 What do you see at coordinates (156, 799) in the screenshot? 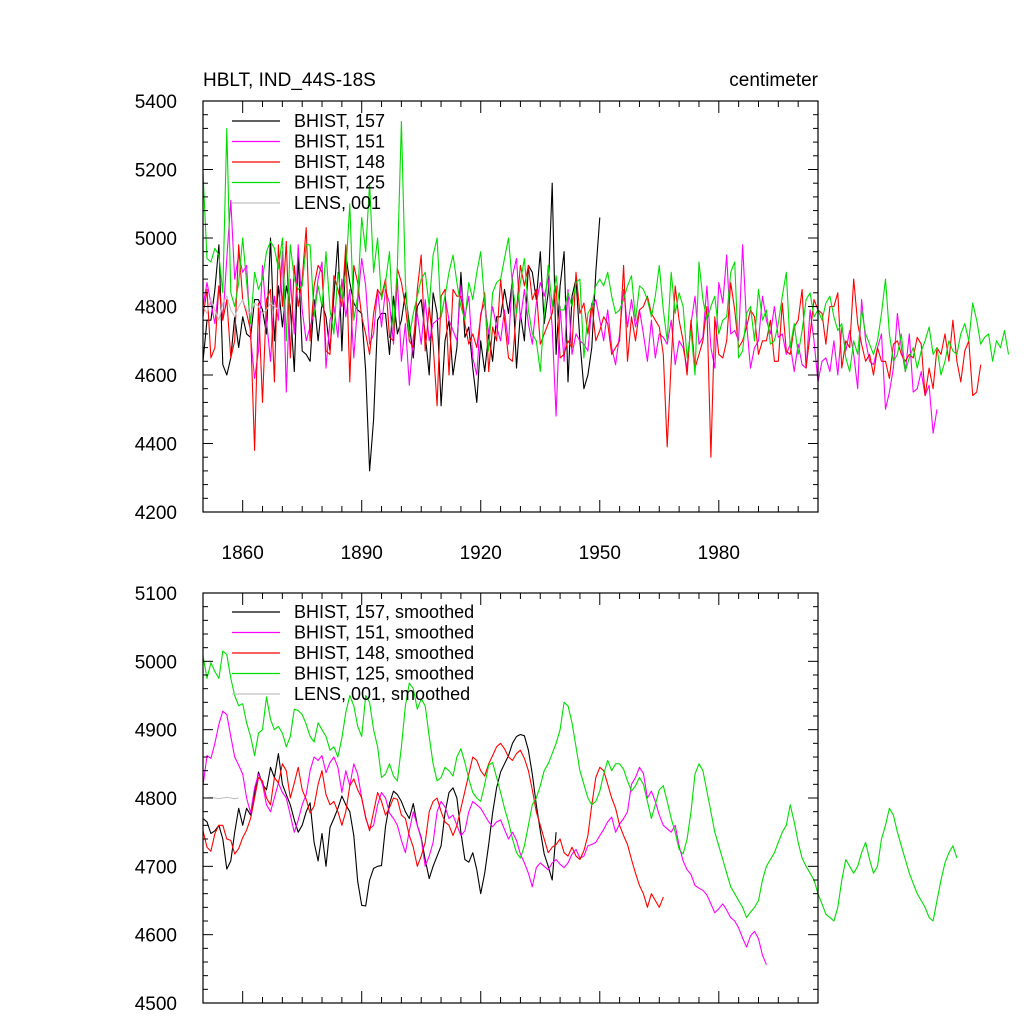
I see `bottom-y-tick-label: 4800` at bounding box center [156, 799].